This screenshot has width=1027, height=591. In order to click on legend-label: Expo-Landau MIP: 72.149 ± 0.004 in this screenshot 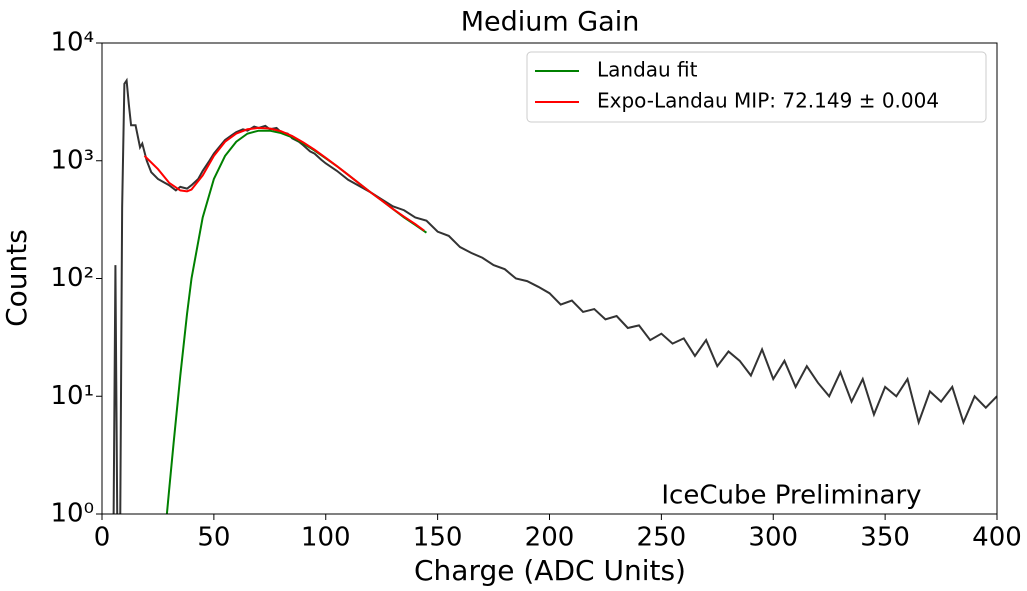, I will do `click(768, 101)`.